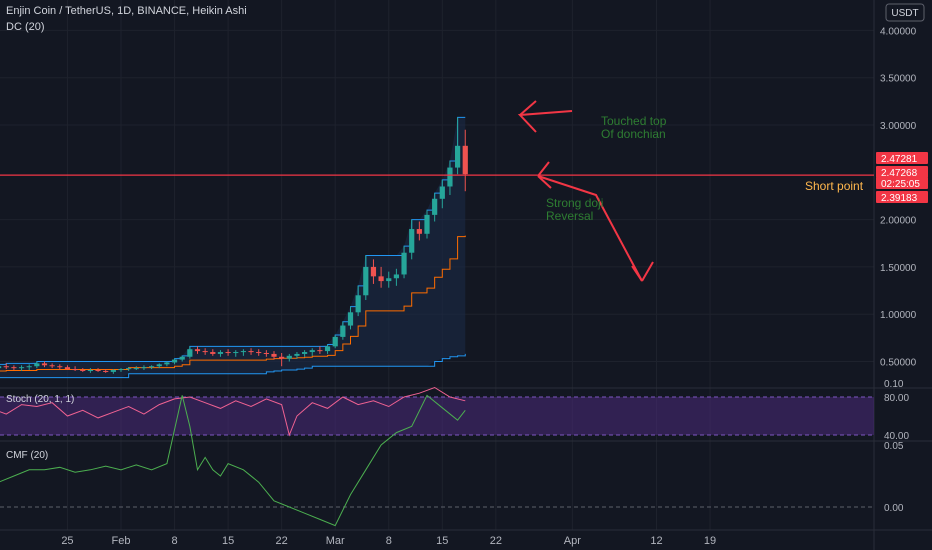  I want to click on time-tick-6: 8, so click(389, 541).